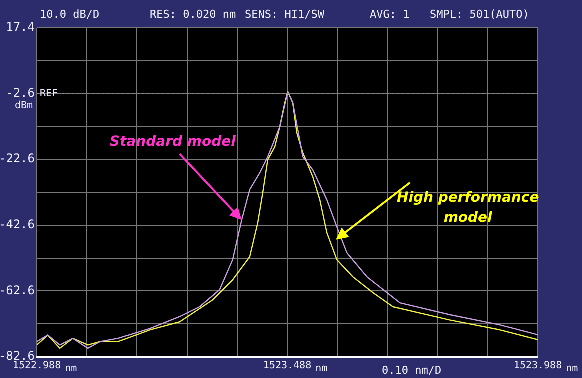 The height and width of the screenshot is (378, 582). Describe the element at coordinates (480, 14) in the screenshot. I see `text: SMPL: 501(AUTO)` at that location.